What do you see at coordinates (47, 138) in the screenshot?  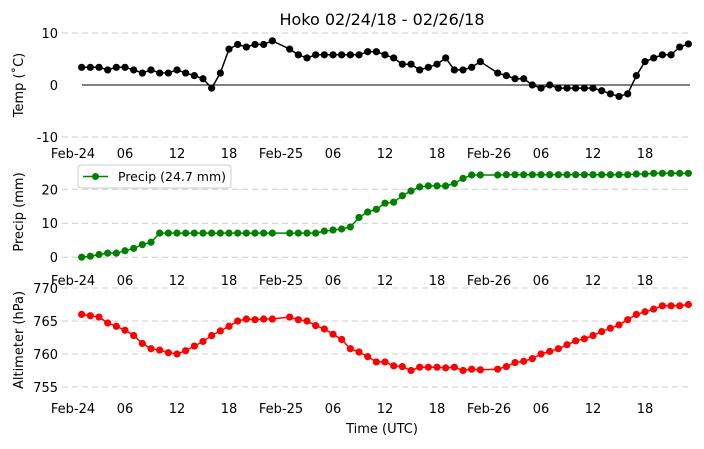 I see `y-tick-label: -10` at bounding box center [47, 138].